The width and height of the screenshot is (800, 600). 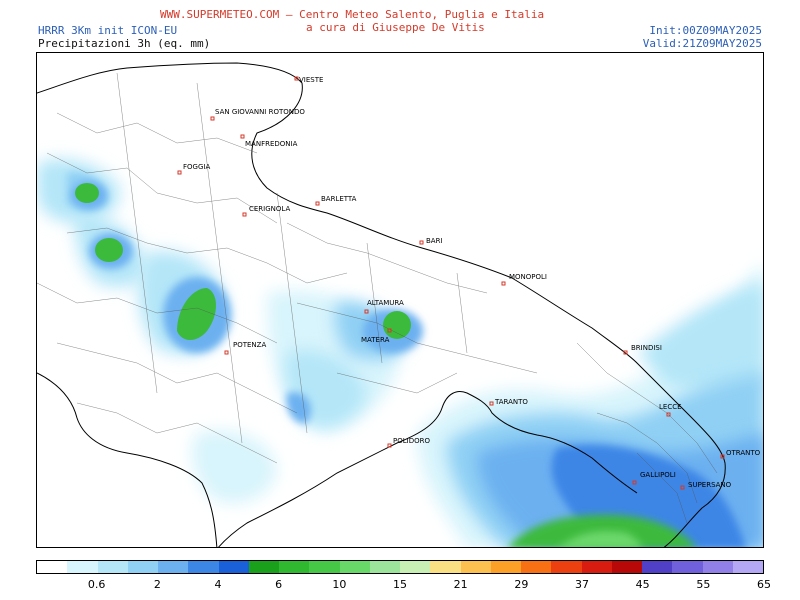 I want to click on precipitation-legend, so click(x=400, y=567).